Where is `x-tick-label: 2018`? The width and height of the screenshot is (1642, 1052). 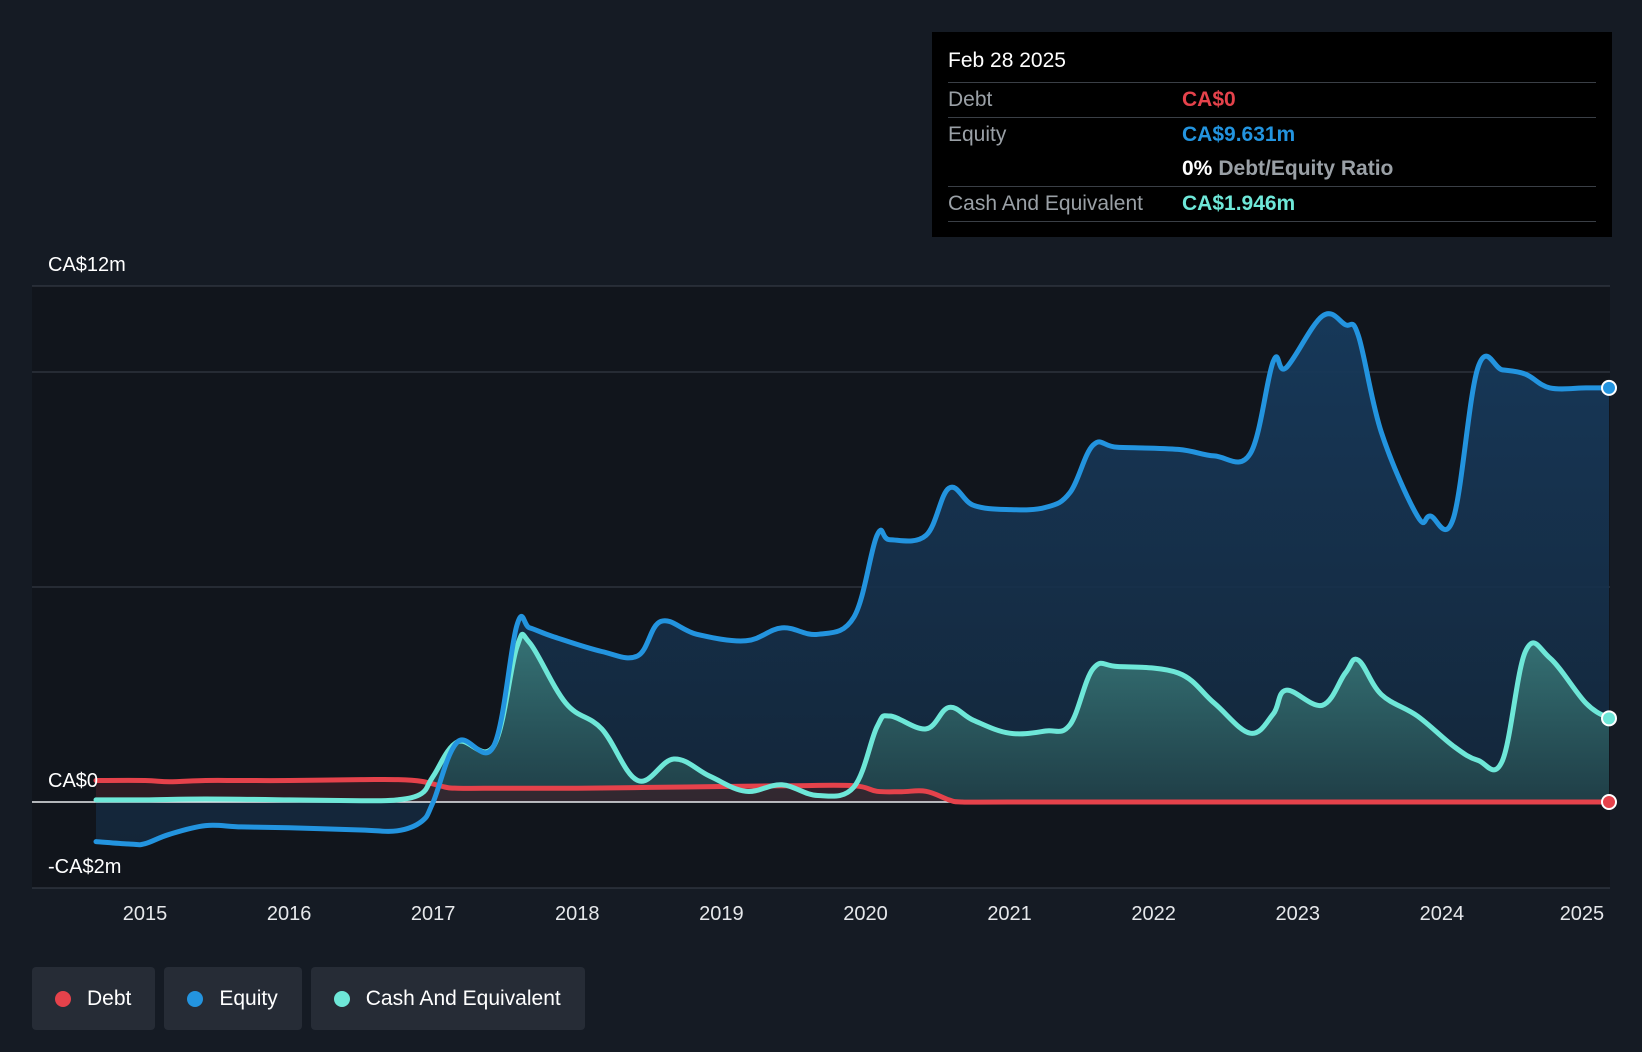
x-tick-label: 2018 is located at coordinates (577, 914).